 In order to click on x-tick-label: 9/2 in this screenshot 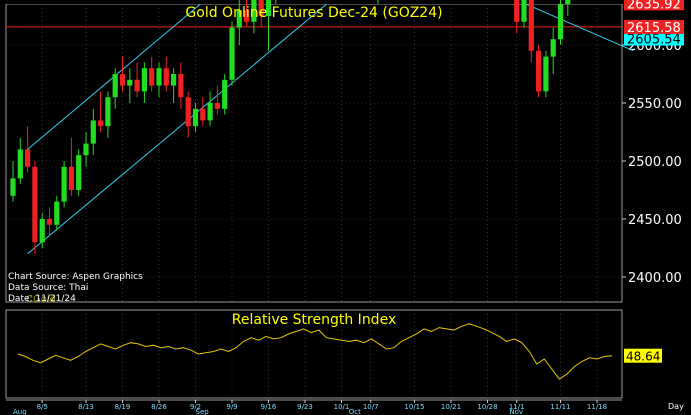, I will do `click(195, 407)`.